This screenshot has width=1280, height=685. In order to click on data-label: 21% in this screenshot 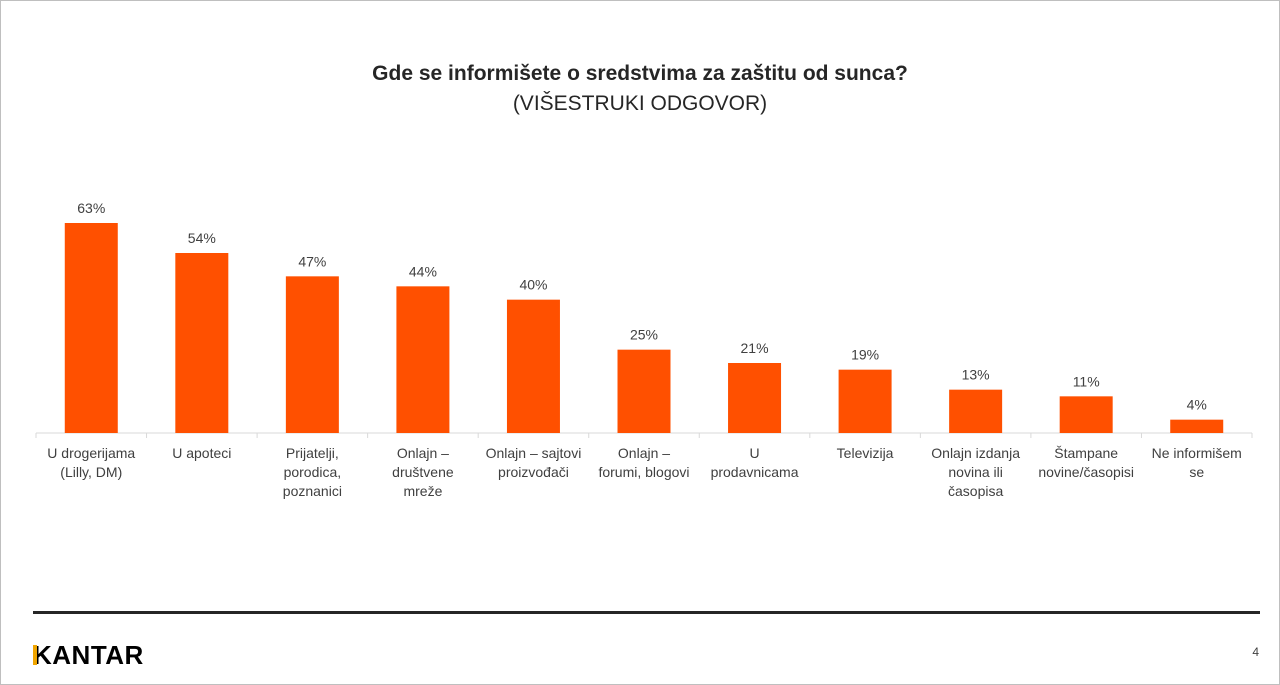, I will do `click(755, 348)`.